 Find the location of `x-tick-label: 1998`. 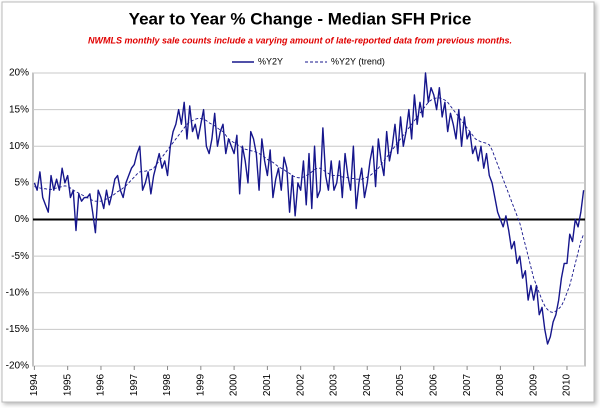

x-tick-label: 1998 is located at coordinates (167, 384).